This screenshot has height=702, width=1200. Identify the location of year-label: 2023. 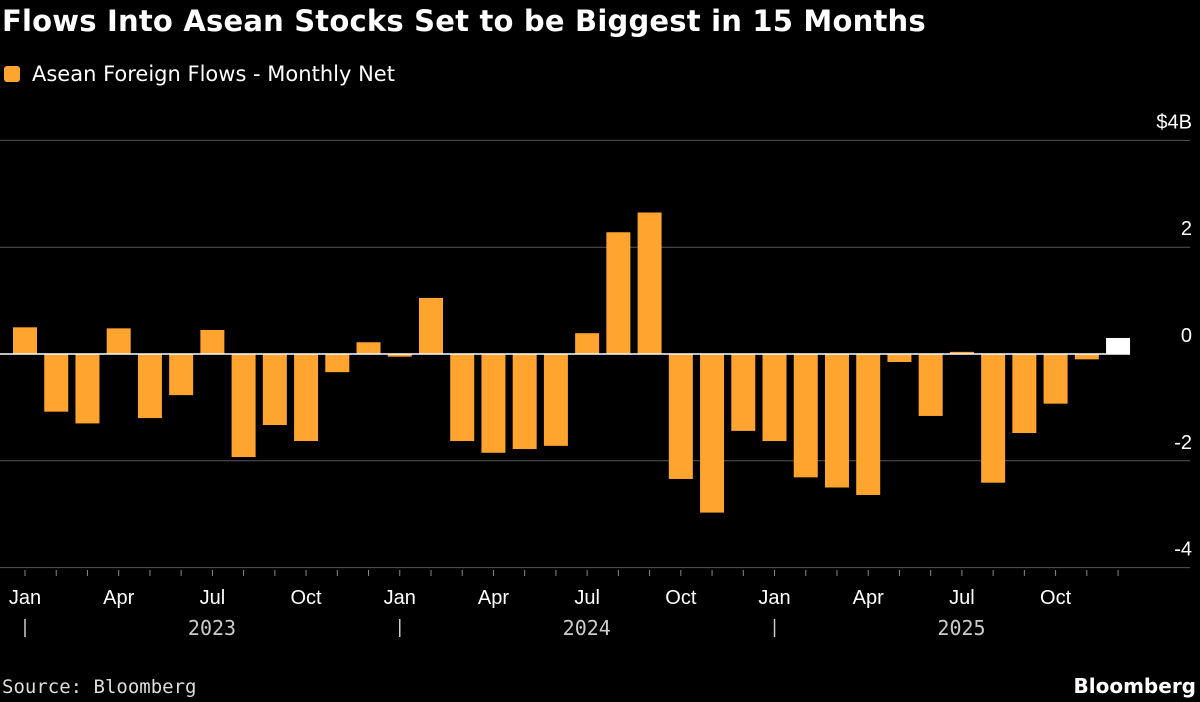
(212, 628).